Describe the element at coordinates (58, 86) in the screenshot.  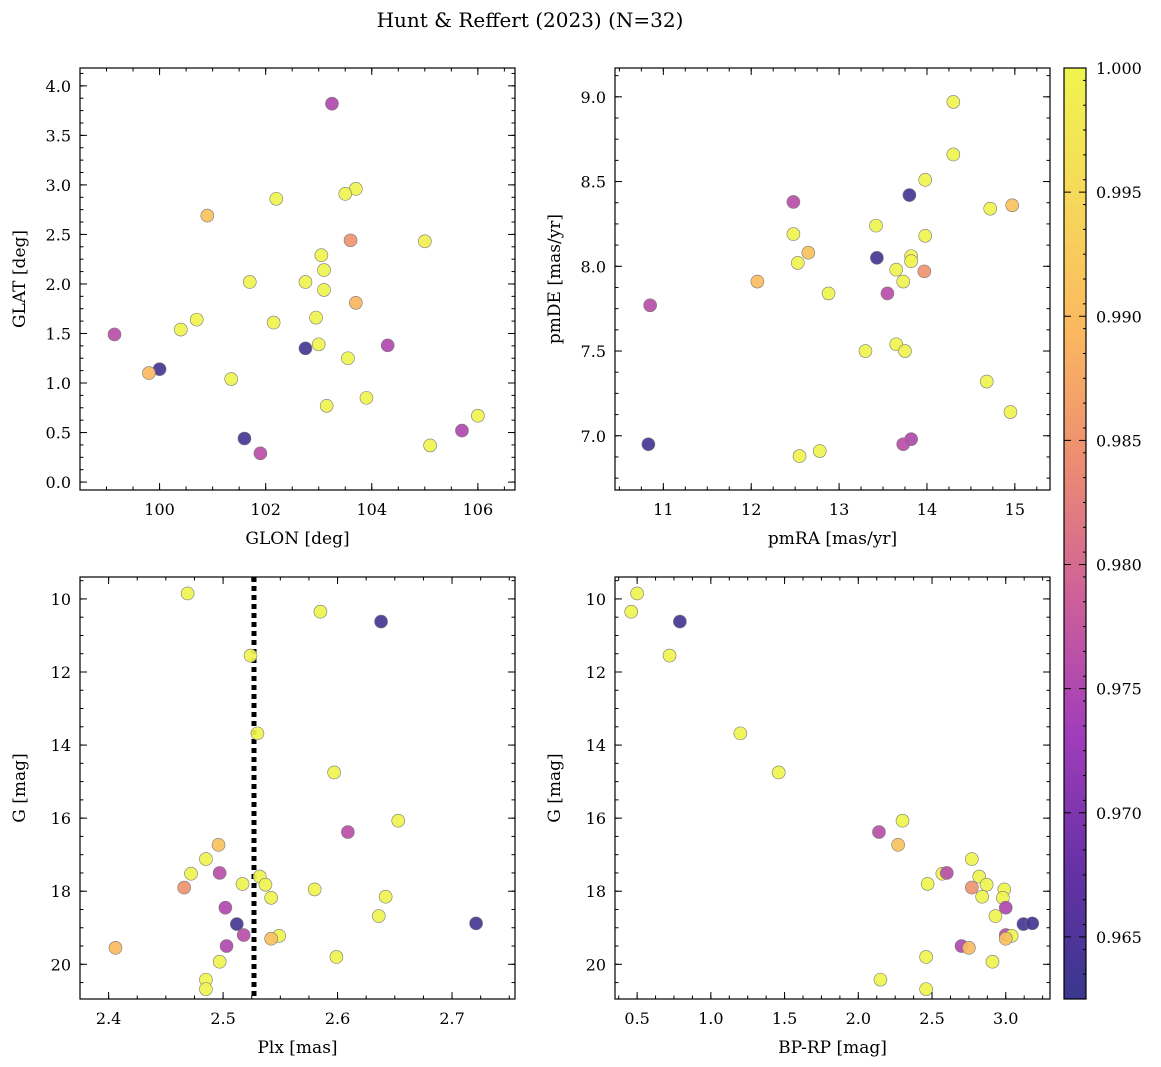
I see `y-tick-label: 4.0` at that location.